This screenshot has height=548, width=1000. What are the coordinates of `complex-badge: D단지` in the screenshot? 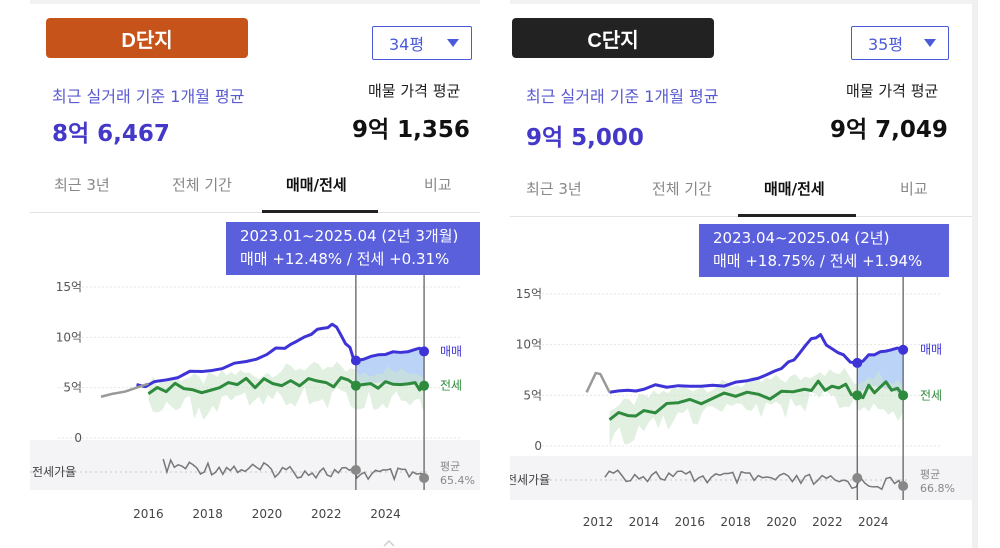 It's located at (147, 38).